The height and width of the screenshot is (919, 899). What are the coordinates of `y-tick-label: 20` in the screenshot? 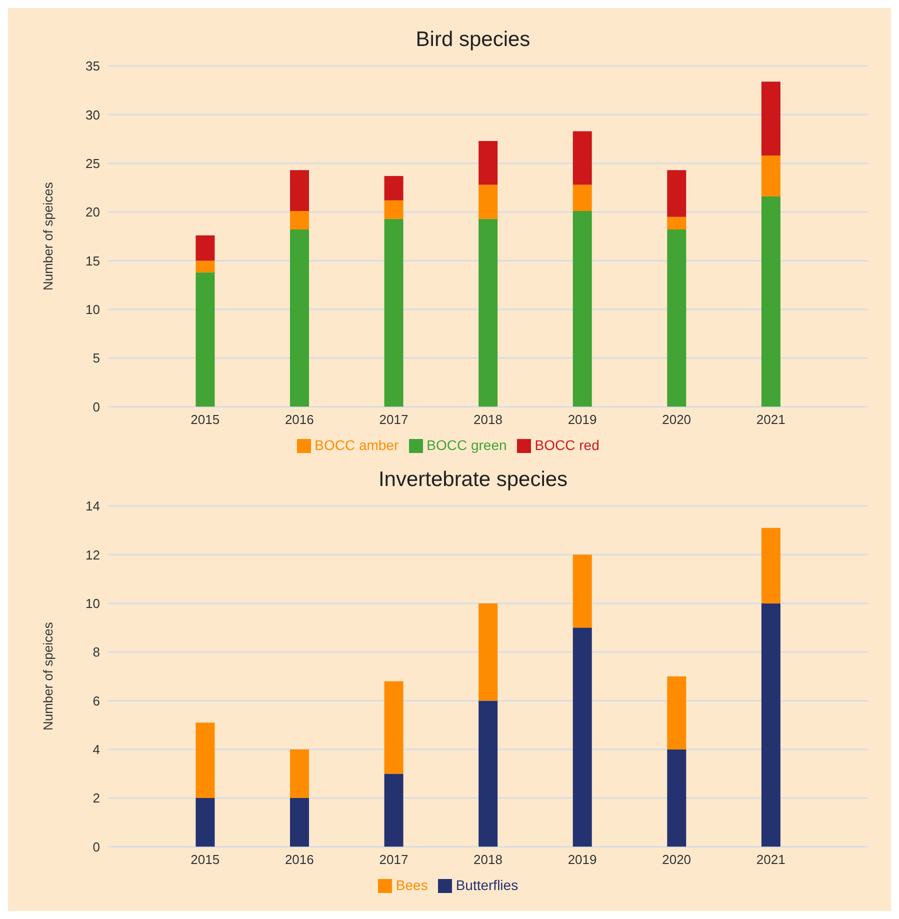 It's located at (93, 212).